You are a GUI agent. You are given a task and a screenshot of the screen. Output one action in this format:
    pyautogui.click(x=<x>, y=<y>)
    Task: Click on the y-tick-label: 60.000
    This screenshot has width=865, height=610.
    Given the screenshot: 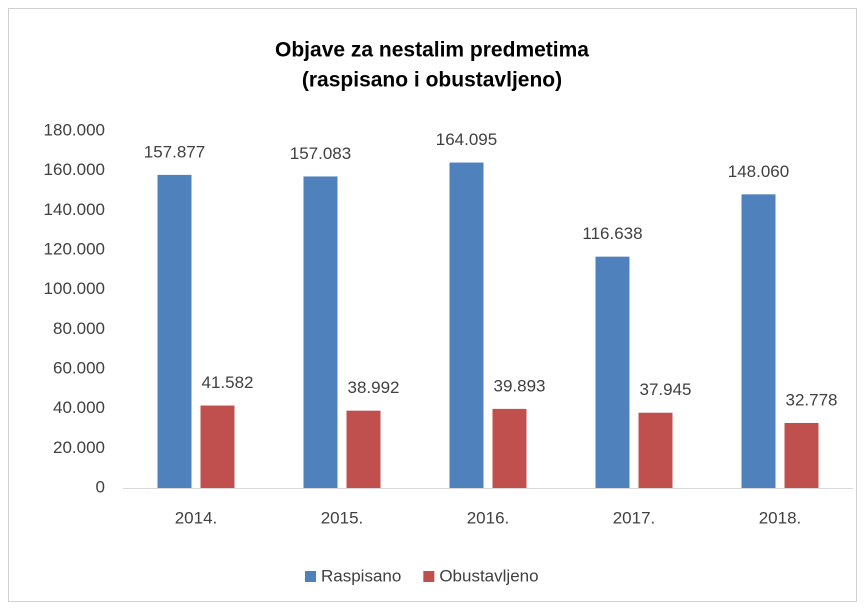 What is the action you would take?
    pyautogui.click(x=79, y=367)
    